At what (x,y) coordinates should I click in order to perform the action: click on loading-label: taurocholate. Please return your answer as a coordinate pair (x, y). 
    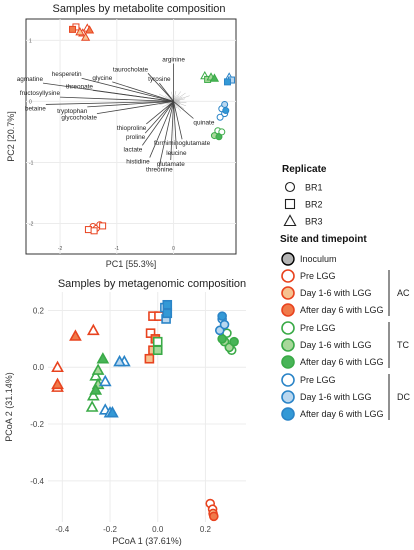
    Looking at the image, I should click on (131, 69).